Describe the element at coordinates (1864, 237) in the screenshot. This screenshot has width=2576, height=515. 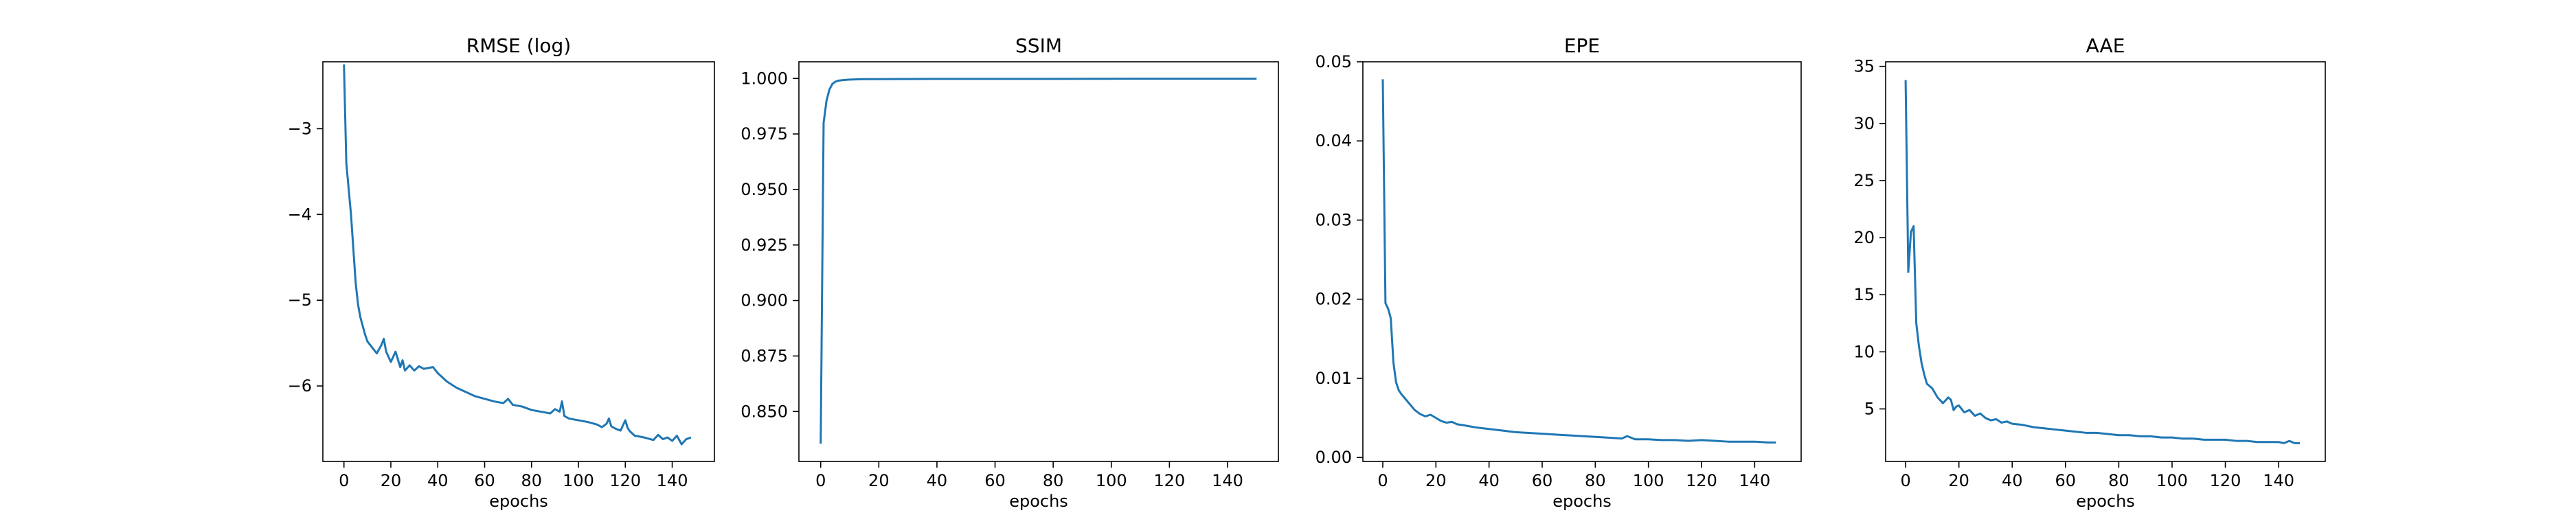
I see `y-tick-label: 20` at that location.